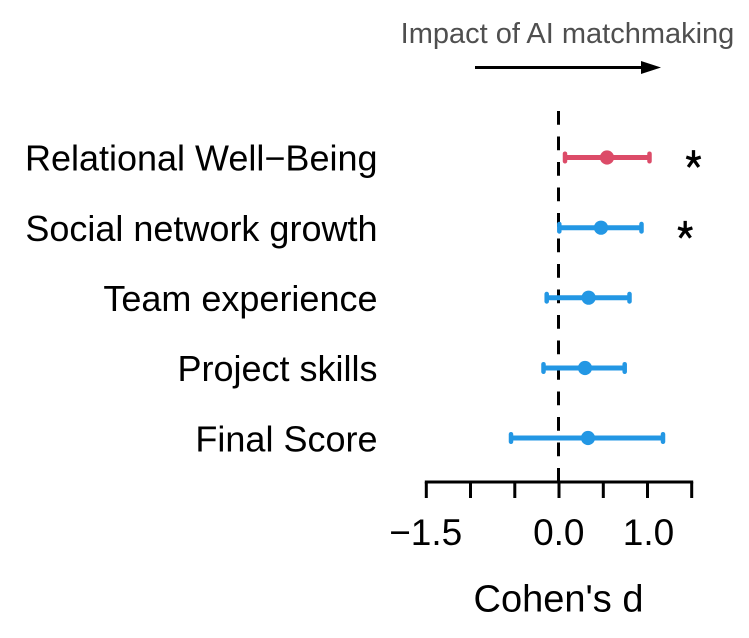 The height and width of the screenshot is (638, 749). Describe the element at coordinates (425, 532) in the screenshot. I see `svg-text: −1.5` at that location.